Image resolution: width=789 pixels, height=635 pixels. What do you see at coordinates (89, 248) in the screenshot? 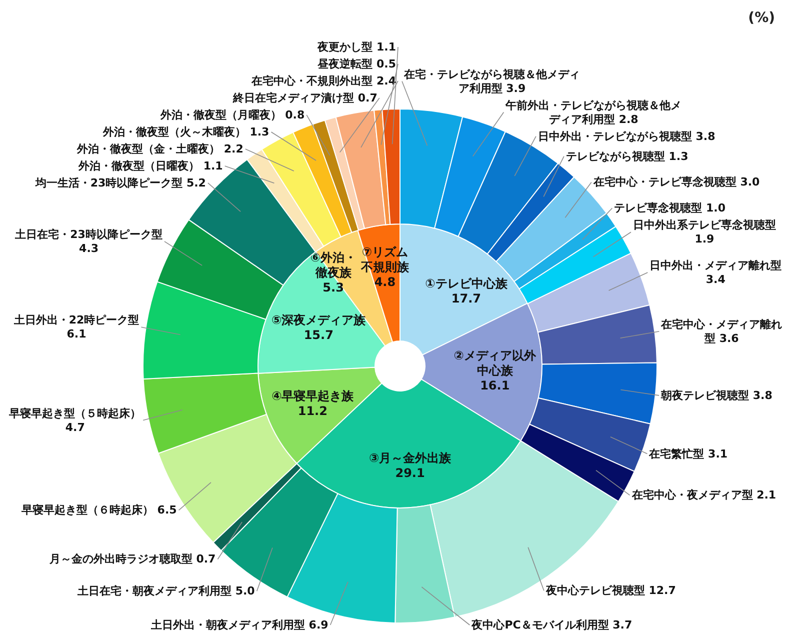
I see `data-label: 4.3` at bounding box center [89, 248].